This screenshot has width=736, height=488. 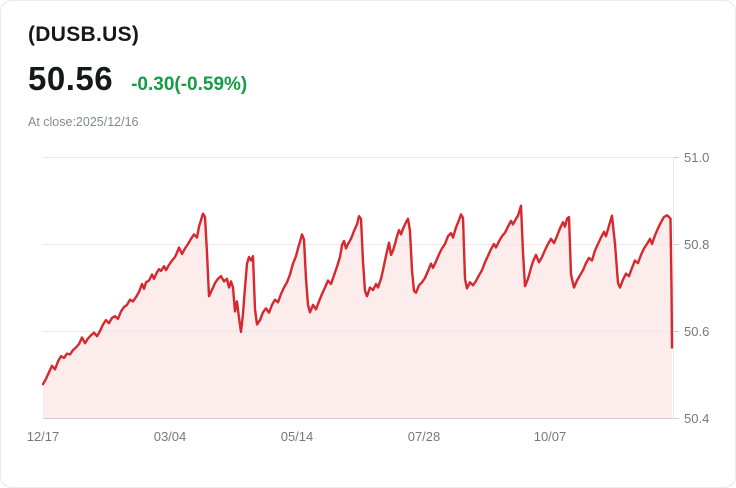 What do you see at coordinates (424, 436) in the screenshot?
I see `x-tick-label: 07/28` at bounding box center [424, 436].